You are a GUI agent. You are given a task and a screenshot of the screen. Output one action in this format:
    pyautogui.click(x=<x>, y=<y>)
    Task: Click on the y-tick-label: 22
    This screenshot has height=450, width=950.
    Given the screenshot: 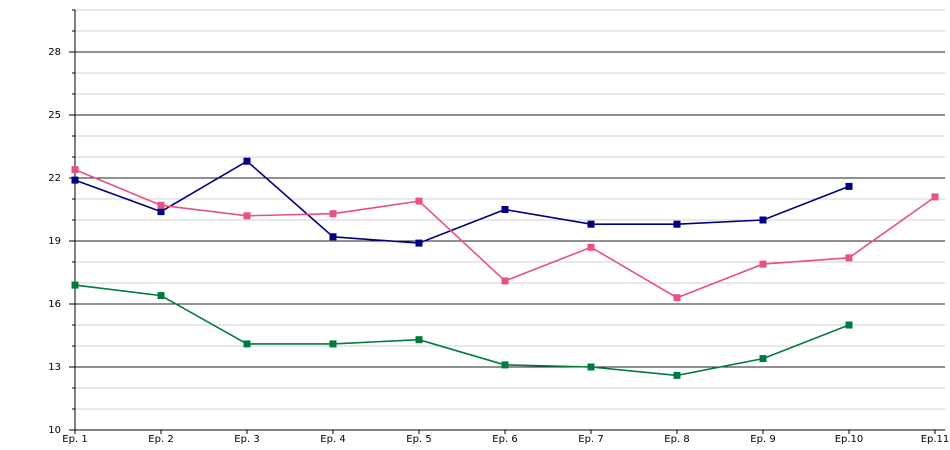 What is the action you would take?
    pyautogui.click(x=54, y=178)
    